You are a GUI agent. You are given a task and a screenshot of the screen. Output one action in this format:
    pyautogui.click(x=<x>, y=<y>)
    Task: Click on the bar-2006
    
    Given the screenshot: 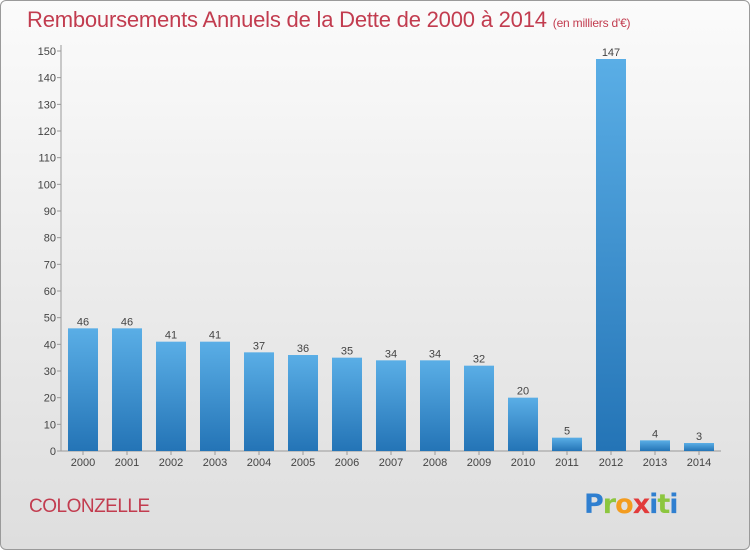 What is the action you would take?
    pyautogui.click(x=347, y=404)
    